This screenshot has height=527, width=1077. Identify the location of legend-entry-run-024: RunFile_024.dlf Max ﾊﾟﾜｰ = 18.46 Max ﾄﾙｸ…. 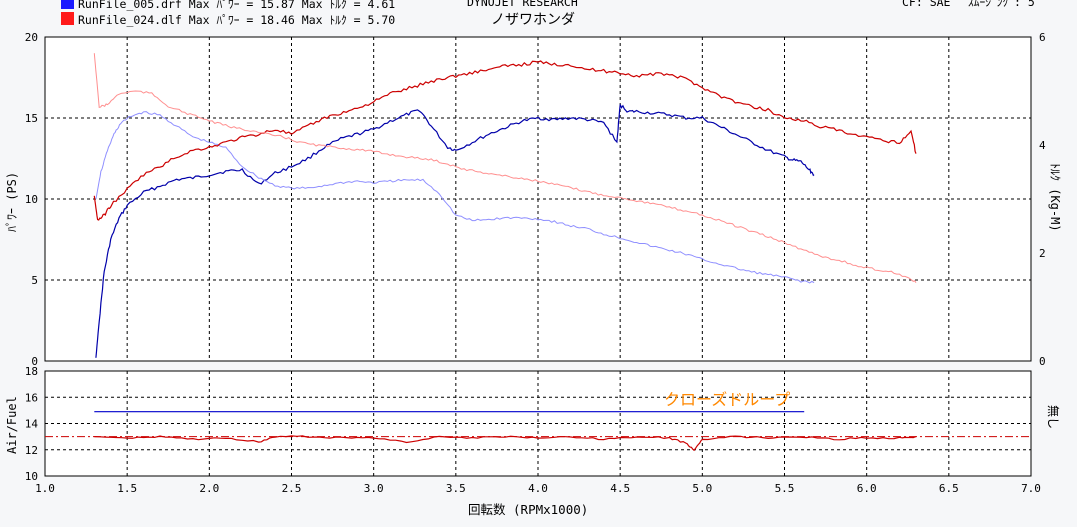
(236, 20).